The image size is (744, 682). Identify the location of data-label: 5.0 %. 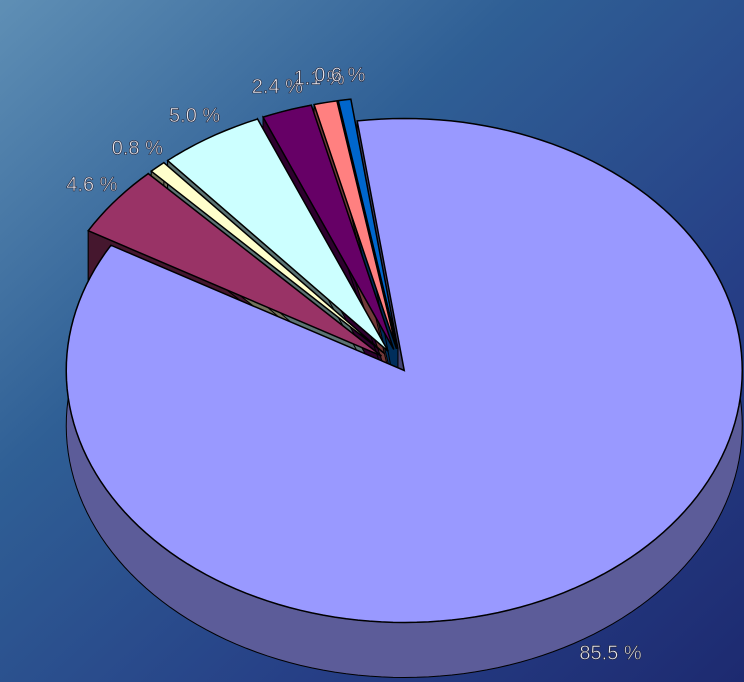
(194, 116).